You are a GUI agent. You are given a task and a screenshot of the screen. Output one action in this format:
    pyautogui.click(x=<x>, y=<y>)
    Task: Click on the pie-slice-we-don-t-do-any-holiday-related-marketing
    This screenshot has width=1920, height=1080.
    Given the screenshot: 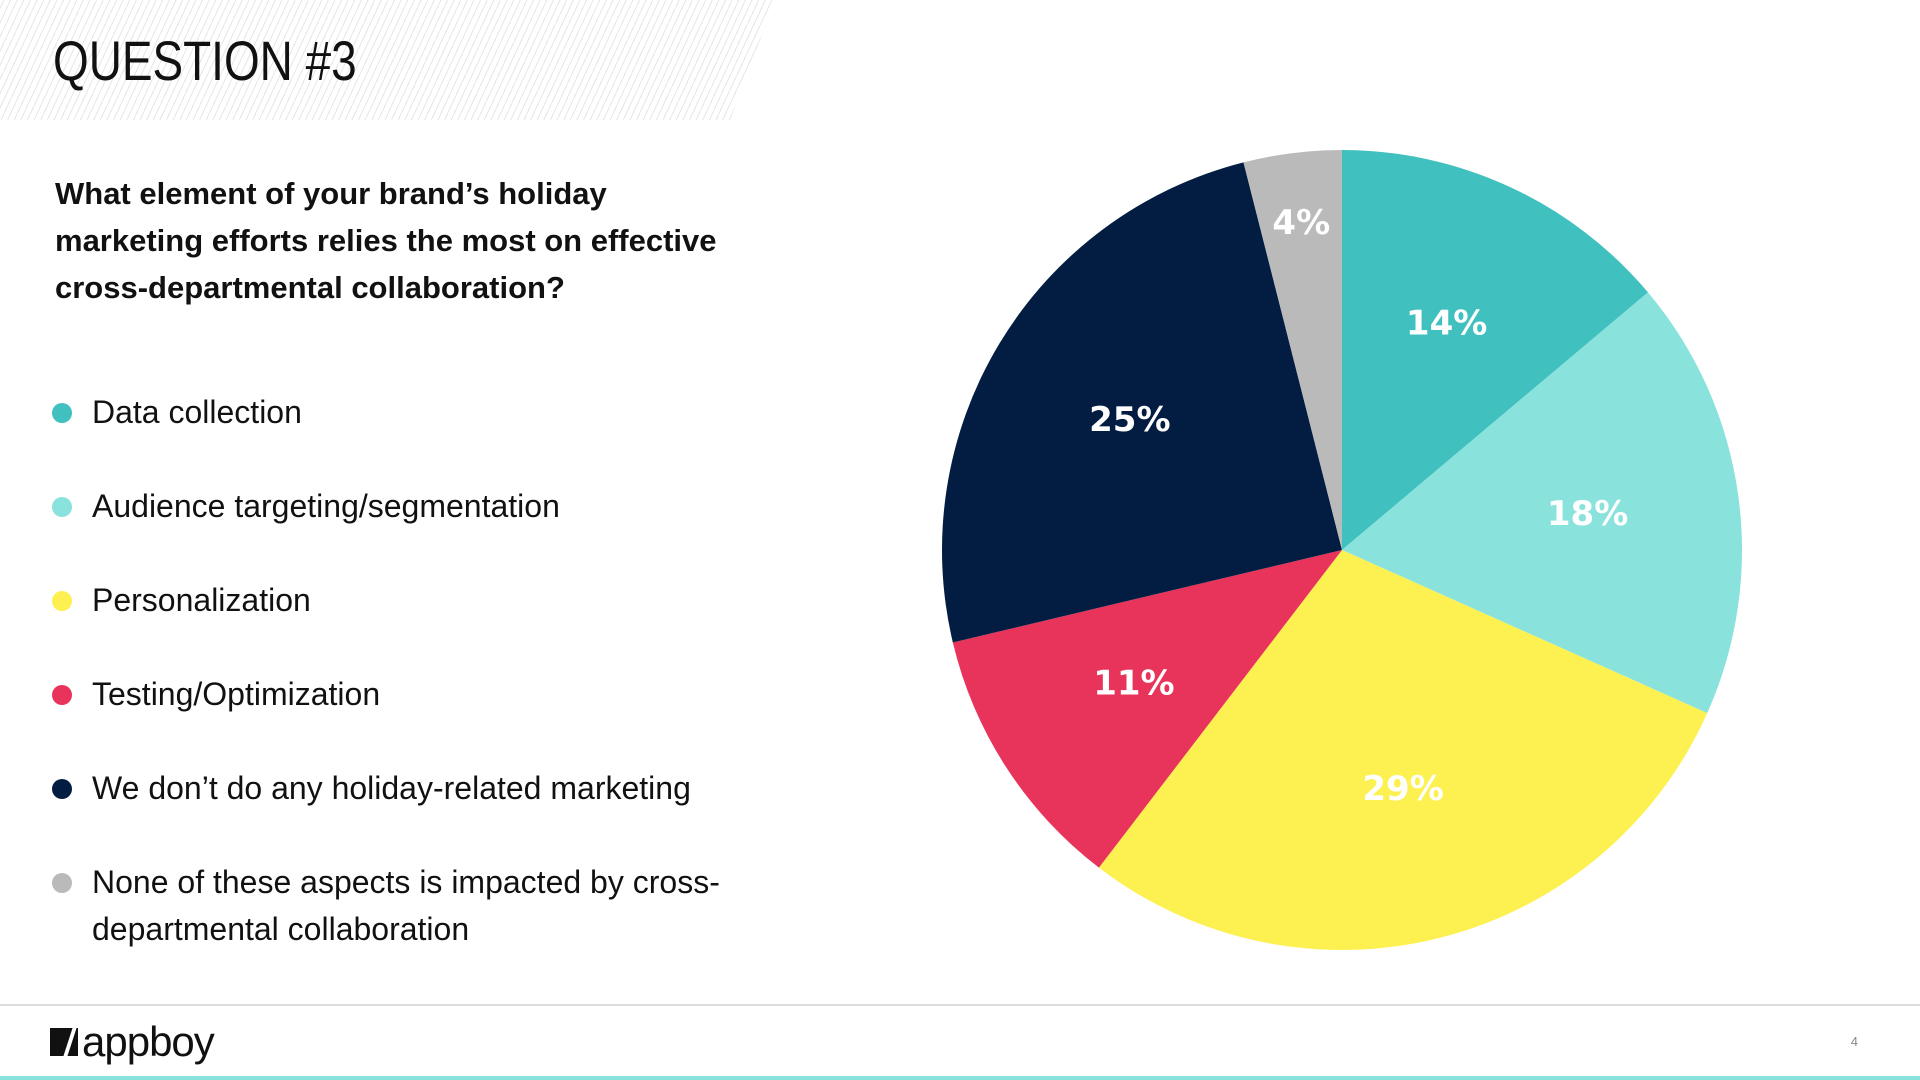 What is the action you would take?
    pyautogui.click(x=1142, y=402)
    